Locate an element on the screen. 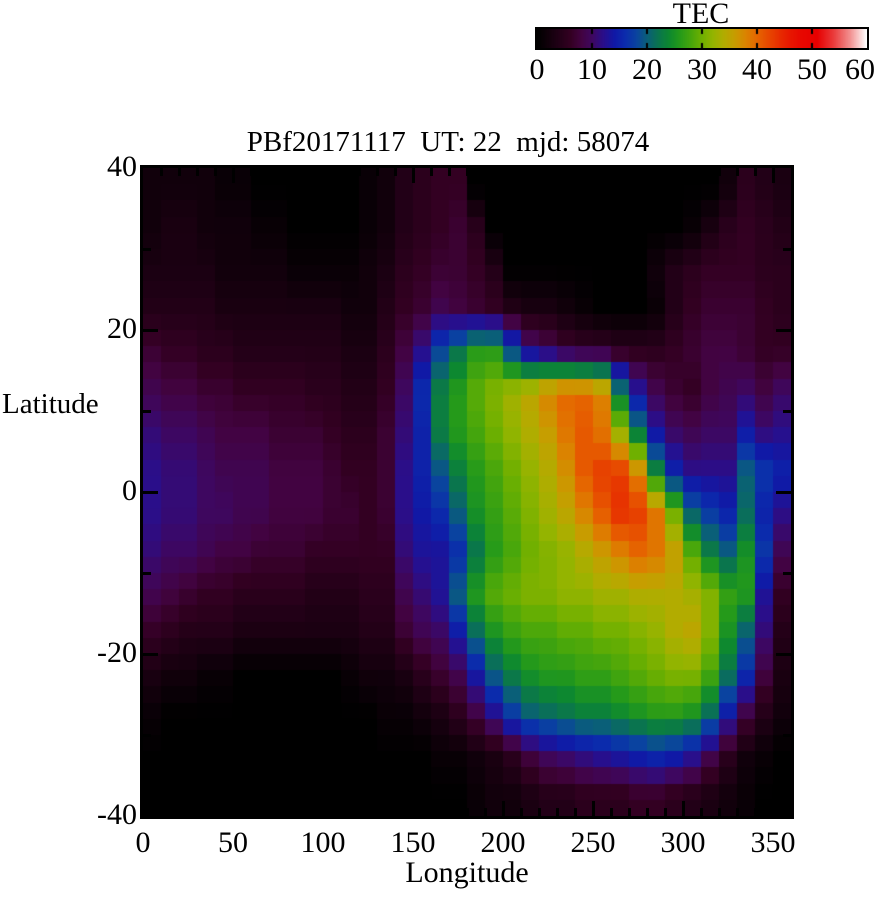  colorbar-tick-label: 60 is located at coordinates (860, 69).